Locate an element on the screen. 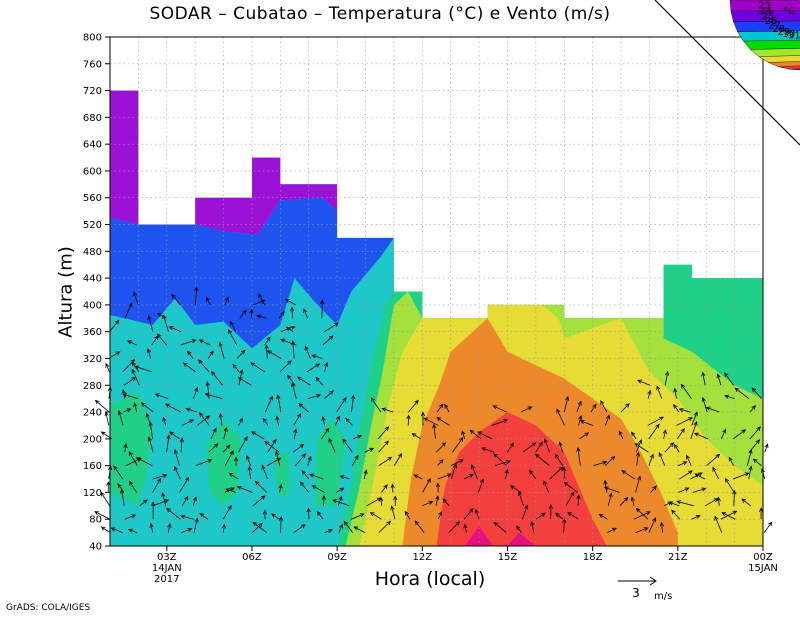  y-tick-label: 760 is located at coordinates (92, 64).